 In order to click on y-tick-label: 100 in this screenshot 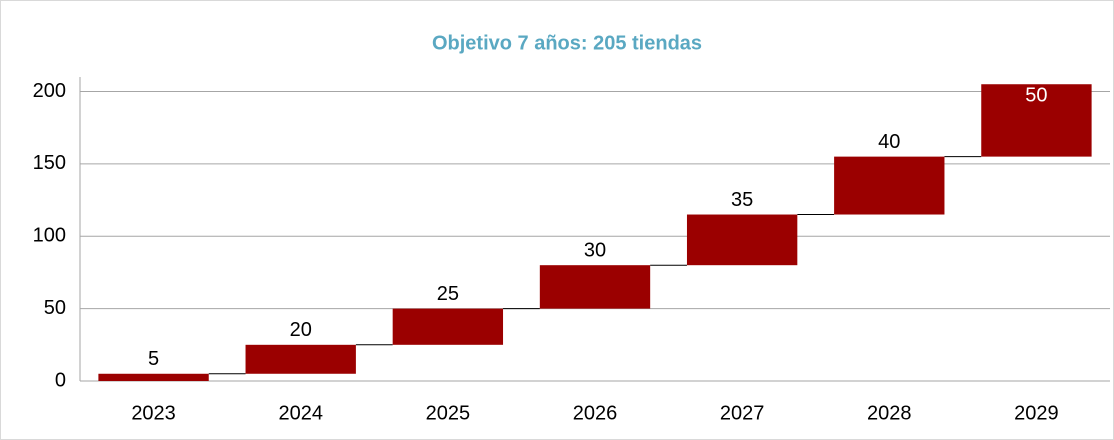, I will do `click(49, 236)`.